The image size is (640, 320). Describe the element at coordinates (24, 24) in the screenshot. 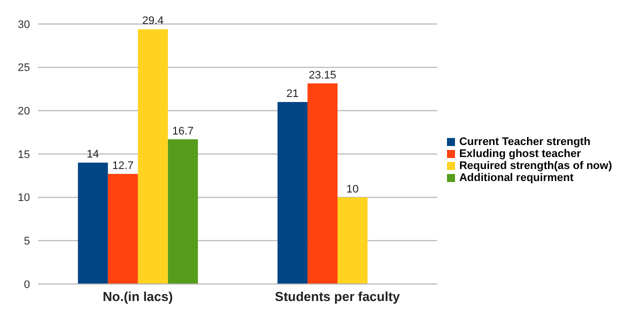

I see `y-tick-label: 30` at that location.